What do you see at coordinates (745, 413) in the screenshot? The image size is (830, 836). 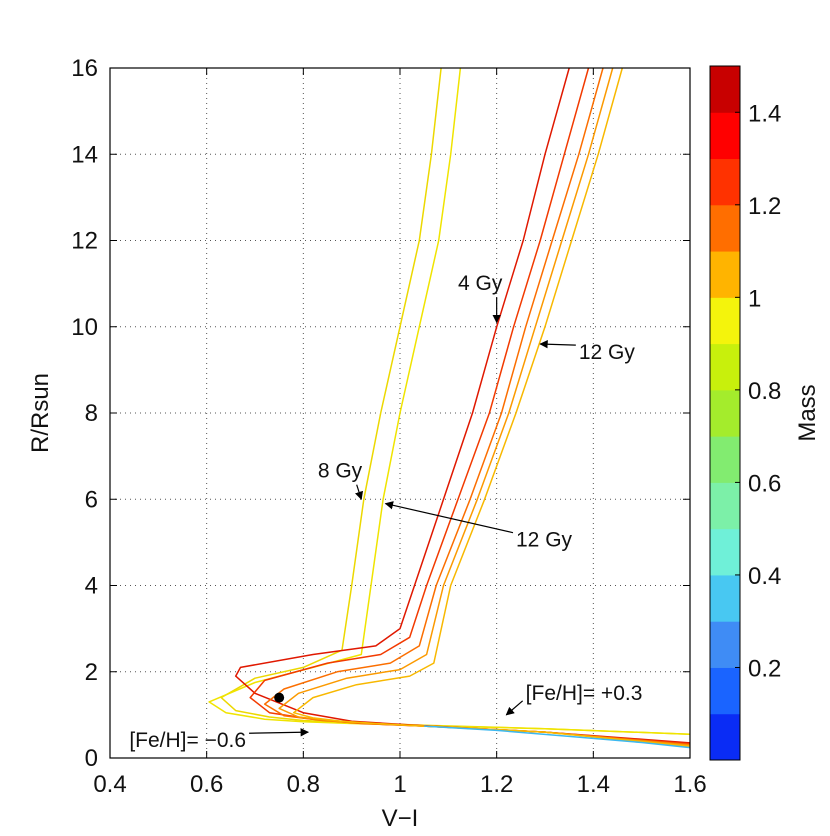 I see `colorbar: 0.2 0.4 0.6 0.8 1 1.2 1.4` at bounding box center [745, 413].